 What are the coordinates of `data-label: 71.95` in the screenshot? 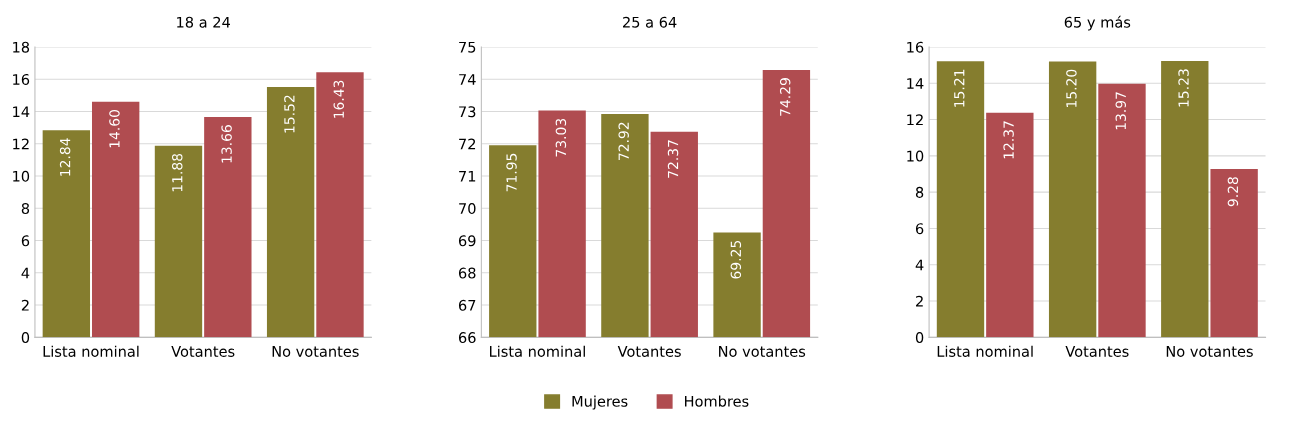 It's located at (511, 172).